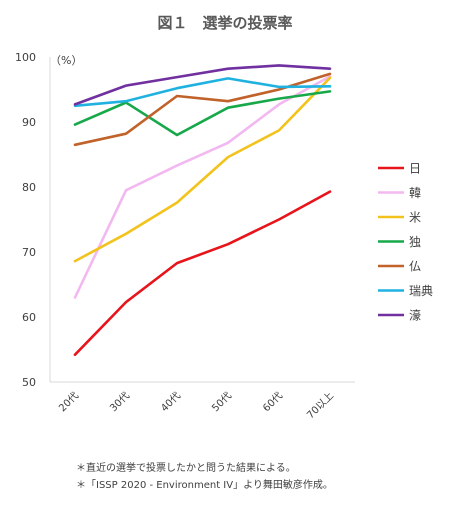  What do you see at coordinates (120, 402) in the screenshot?
I see `x-tick-label: 30代` at bounding box center [120, 402].